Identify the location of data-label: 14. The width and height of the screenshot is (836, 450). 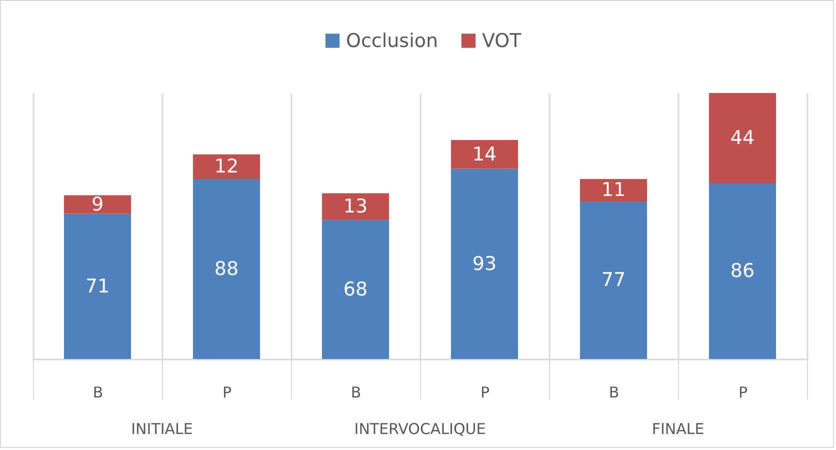
(484, 154).